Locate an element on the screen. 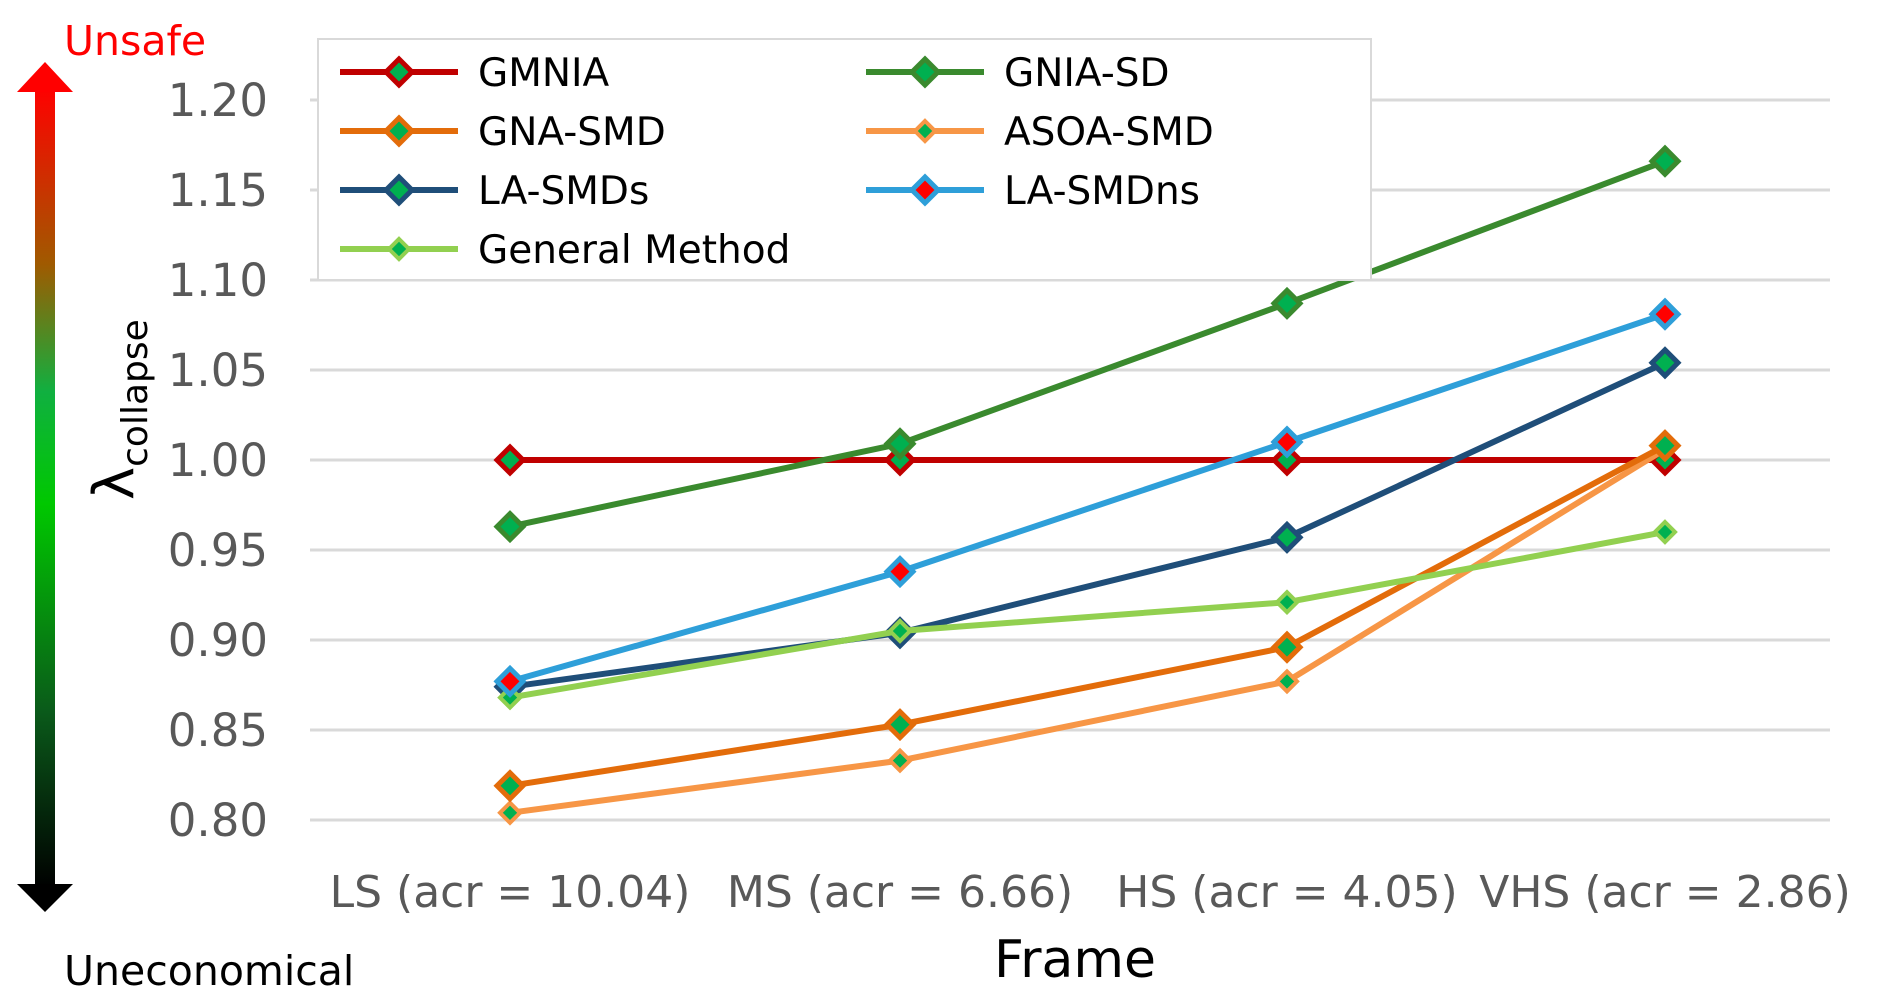 This screenshot has width=1877, height=1004. legend-label: GMNIA is located at coordinates (544, 73).